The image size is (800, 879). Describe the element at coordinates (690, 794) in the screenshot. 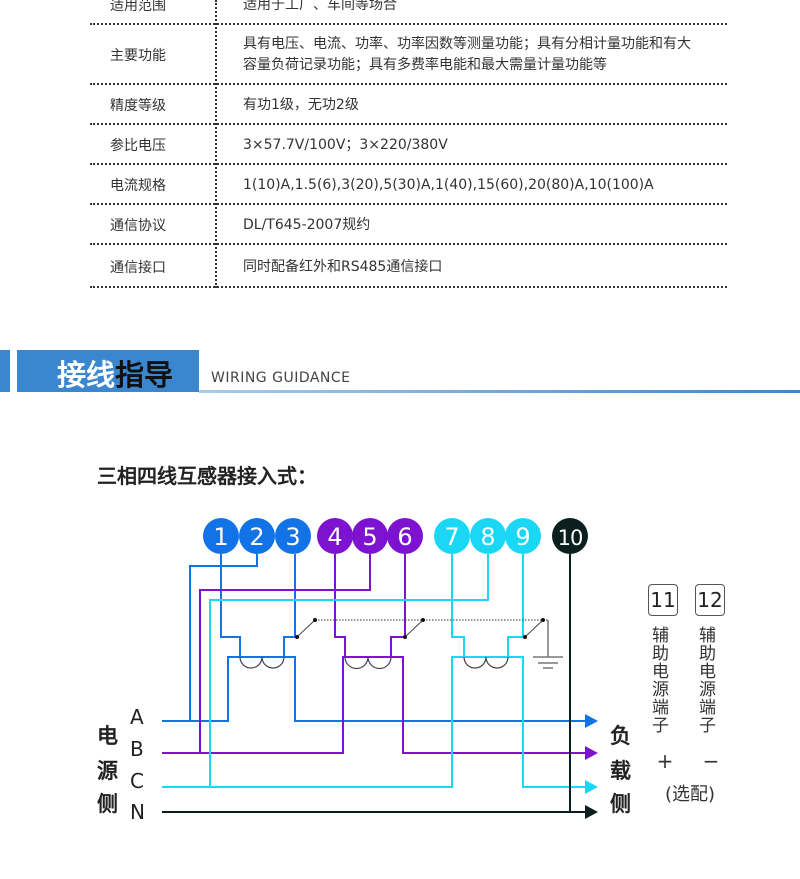

I see `aux-optional-note: (选配)` at that location.